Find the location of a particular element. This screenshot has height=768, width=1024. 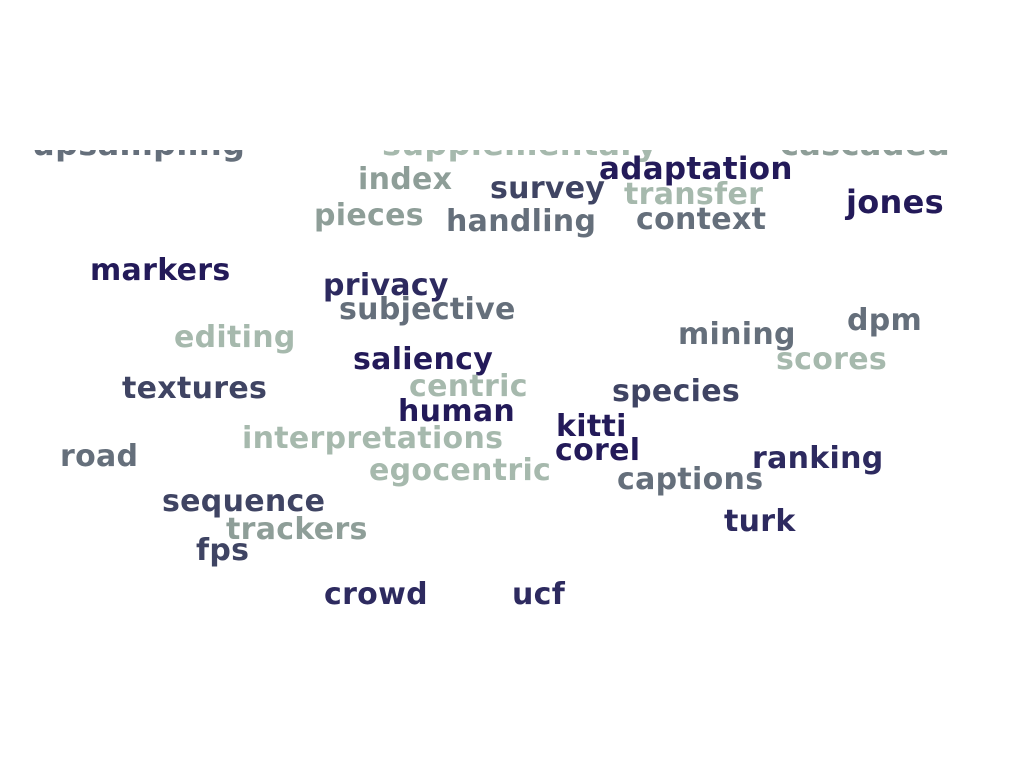

word-subjective: subjective is located at coordinates (427, 309).